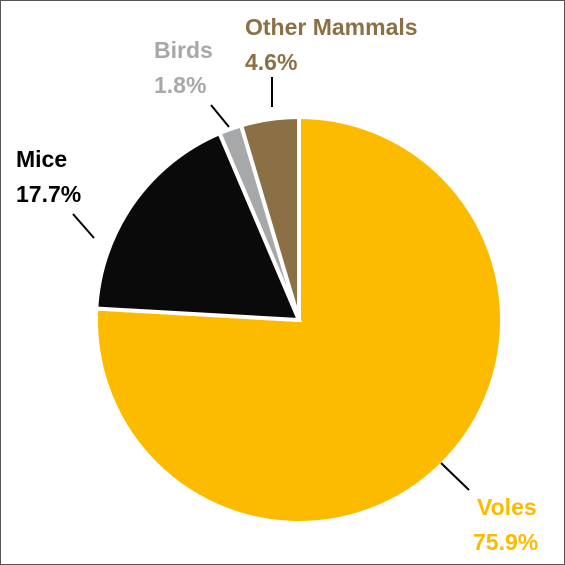 This screenshot has height=565, width=565. Describe the element at coordinates (455, 476) in the screenshot. I see `voles-leader-line` at that location.